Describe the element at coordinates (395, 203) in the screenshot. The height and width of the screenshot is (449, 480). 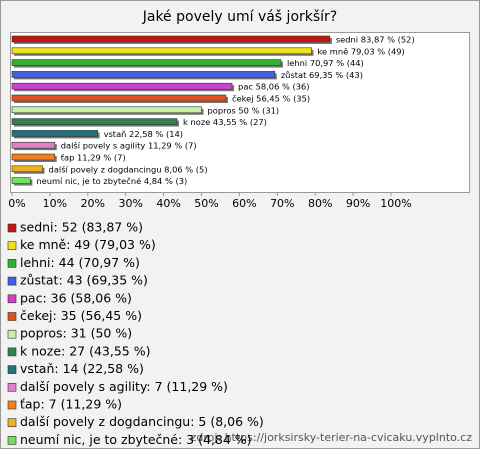
I see `x-tick-label: 100%` at that location.